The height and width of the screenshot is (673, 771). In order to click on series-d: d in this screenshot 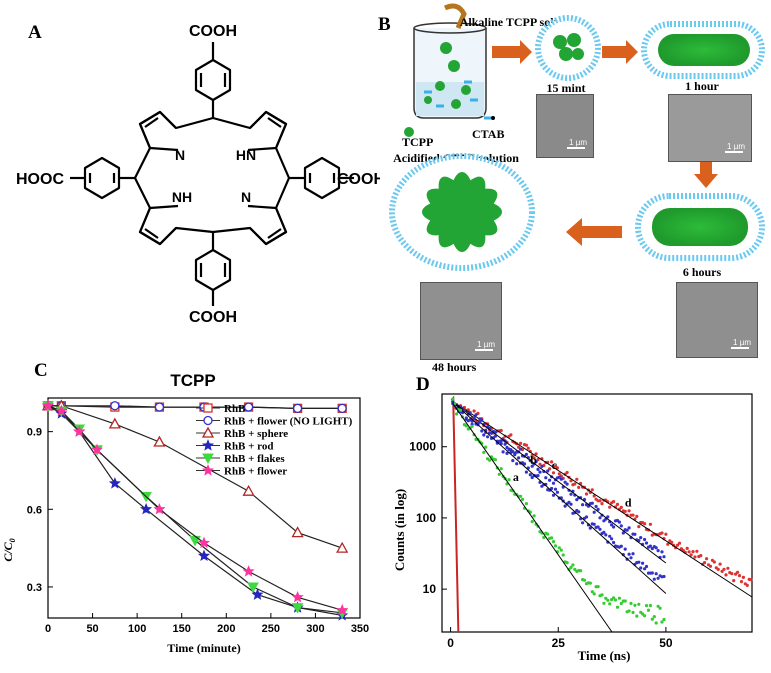, I will do `click(602, 499)`.